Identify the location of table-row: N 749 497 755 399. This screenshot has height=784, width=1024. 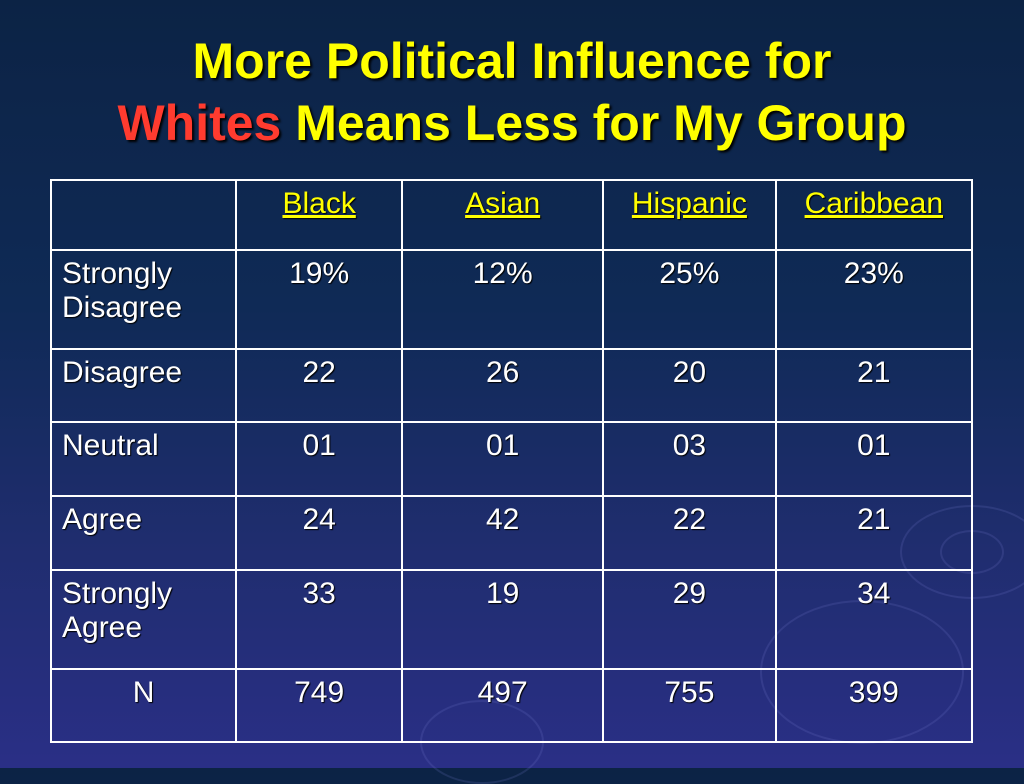
(511, 705).